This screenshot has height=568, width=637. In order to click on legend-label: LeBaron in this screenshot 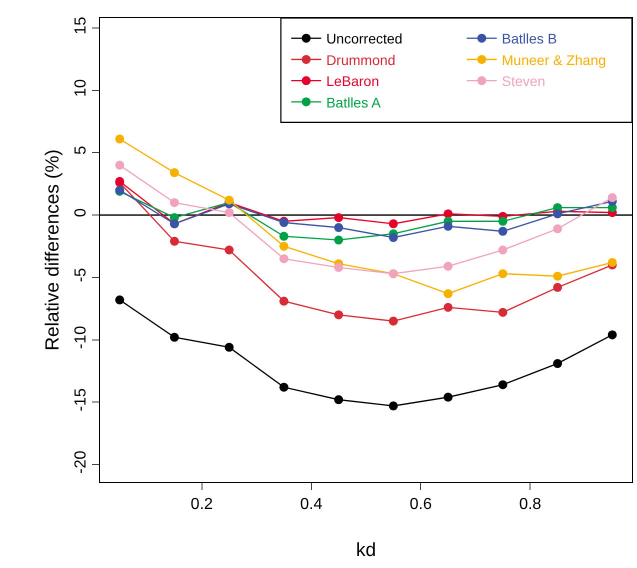, I will do `click(353, 81)`.